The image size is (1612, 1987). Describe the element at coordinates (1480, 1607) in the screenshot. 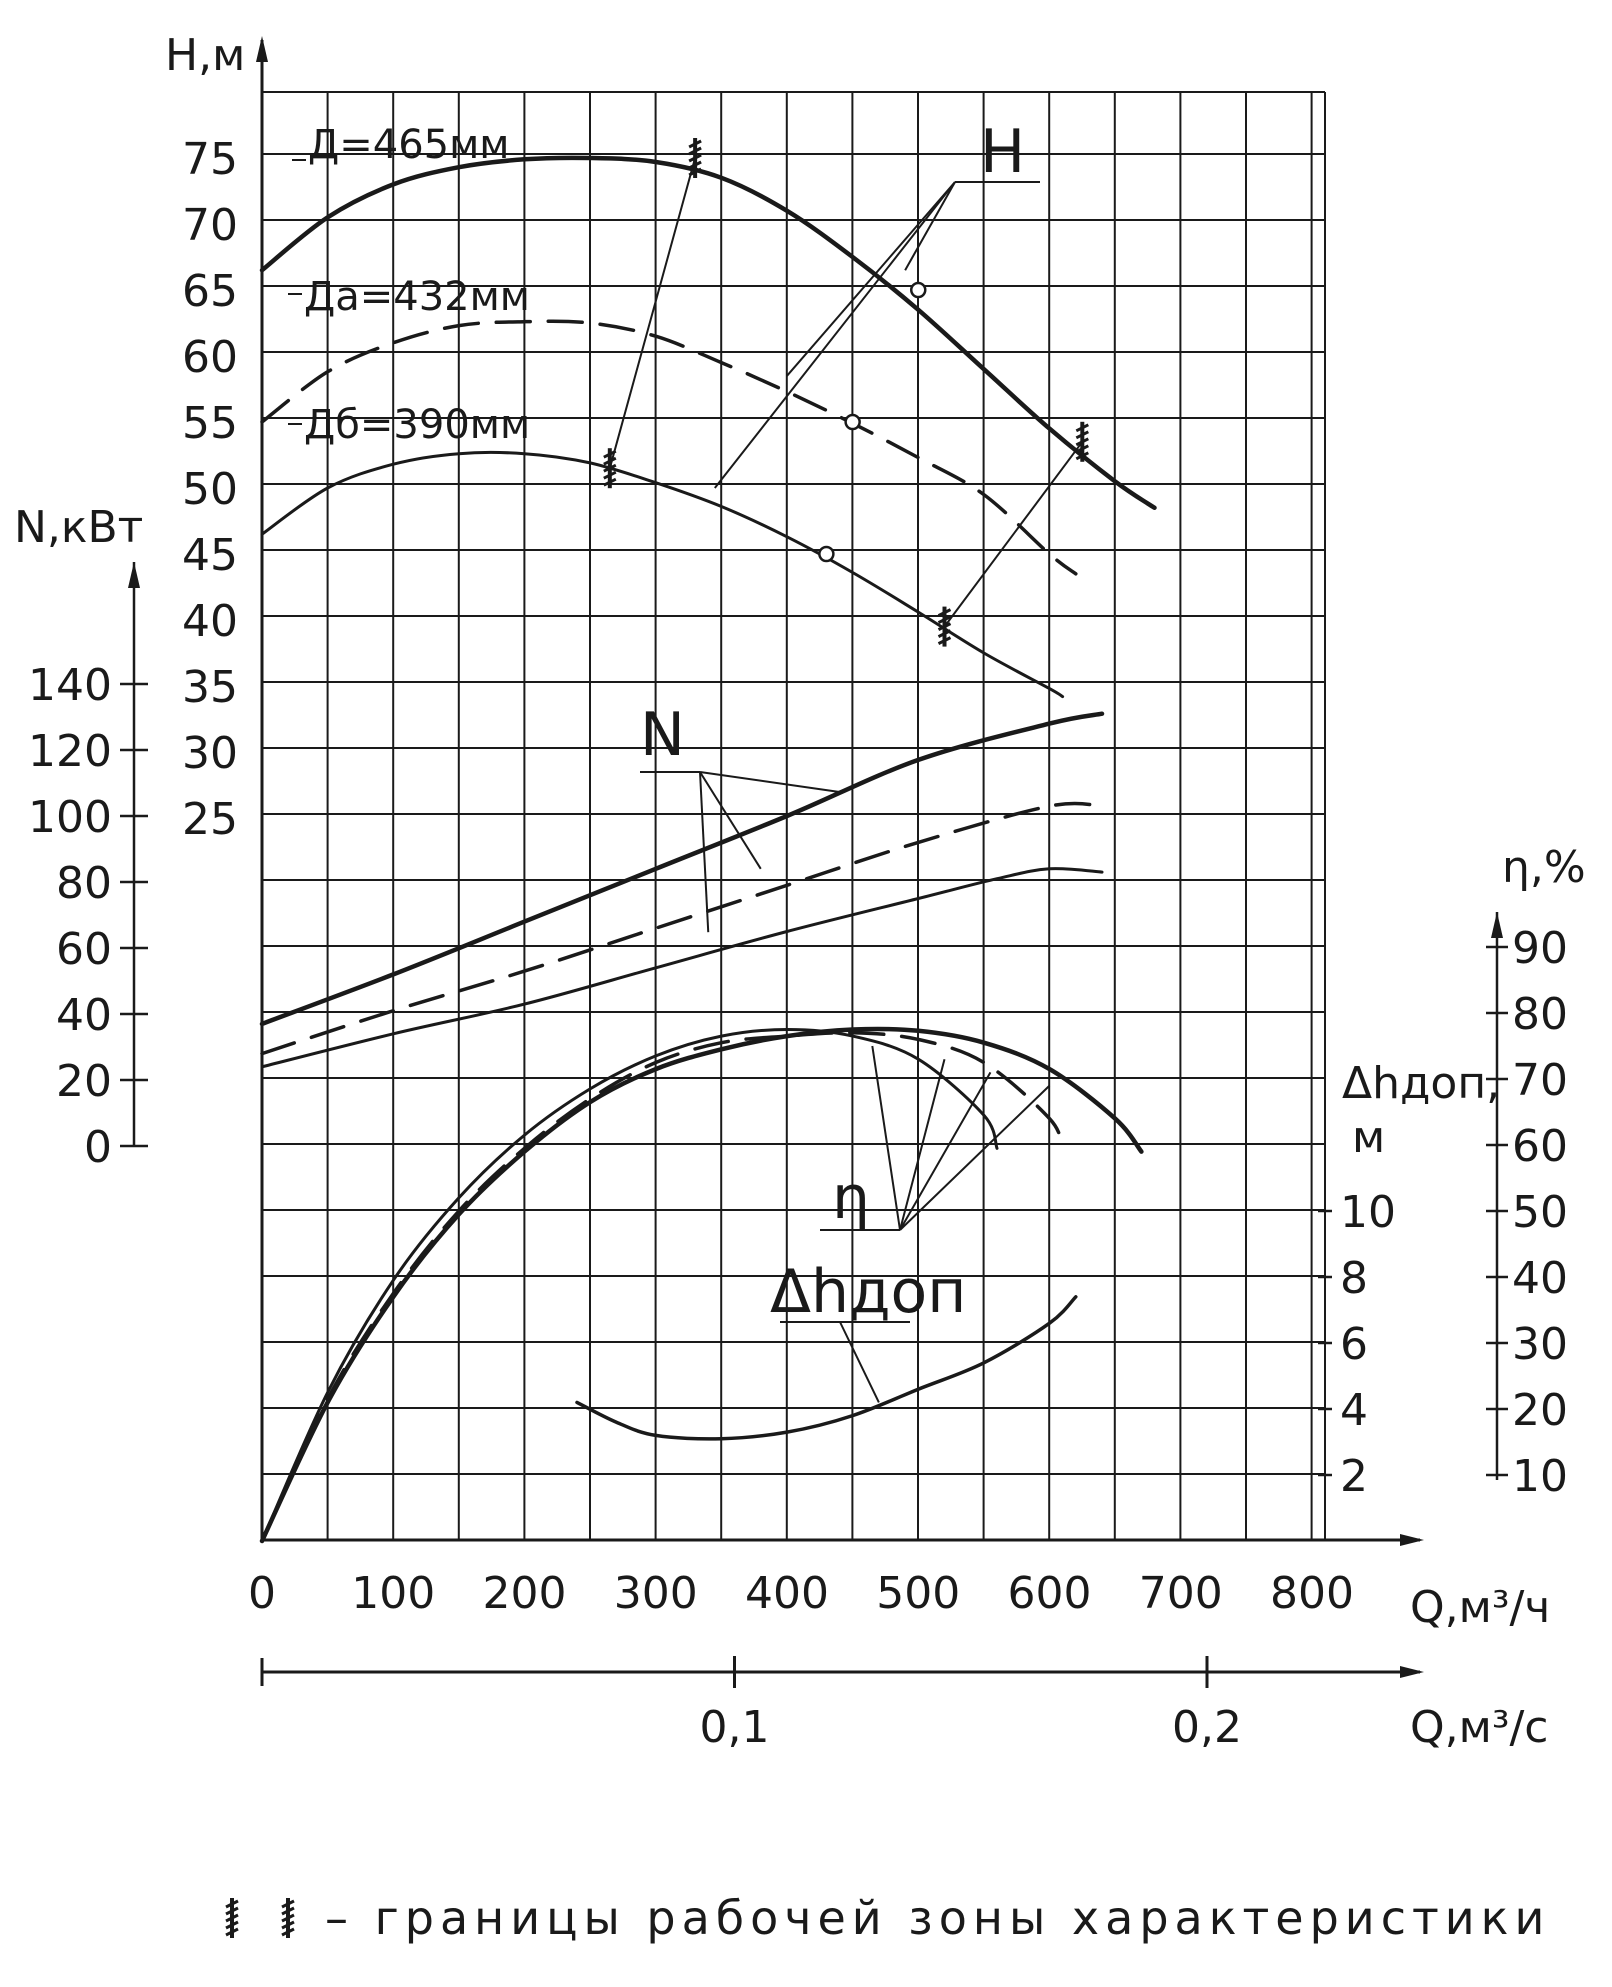

I see `x-axis-title: Q,м³/ч` at that location.